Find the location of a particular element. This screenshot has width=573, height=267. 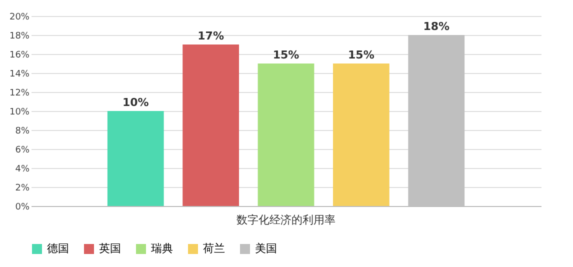

y-tick-label: 18% is located at coordinates (19, 37).